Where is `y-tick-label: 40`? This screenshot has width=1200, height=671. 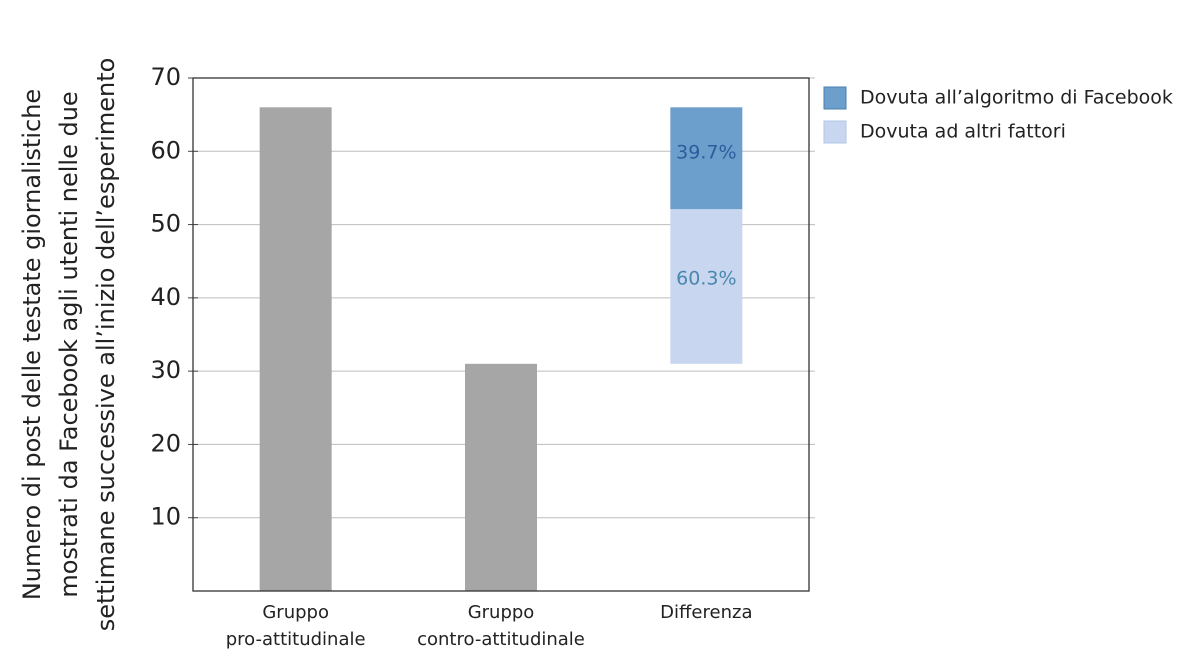
y-tick-label: 40 is located at coordinates (165, 297).